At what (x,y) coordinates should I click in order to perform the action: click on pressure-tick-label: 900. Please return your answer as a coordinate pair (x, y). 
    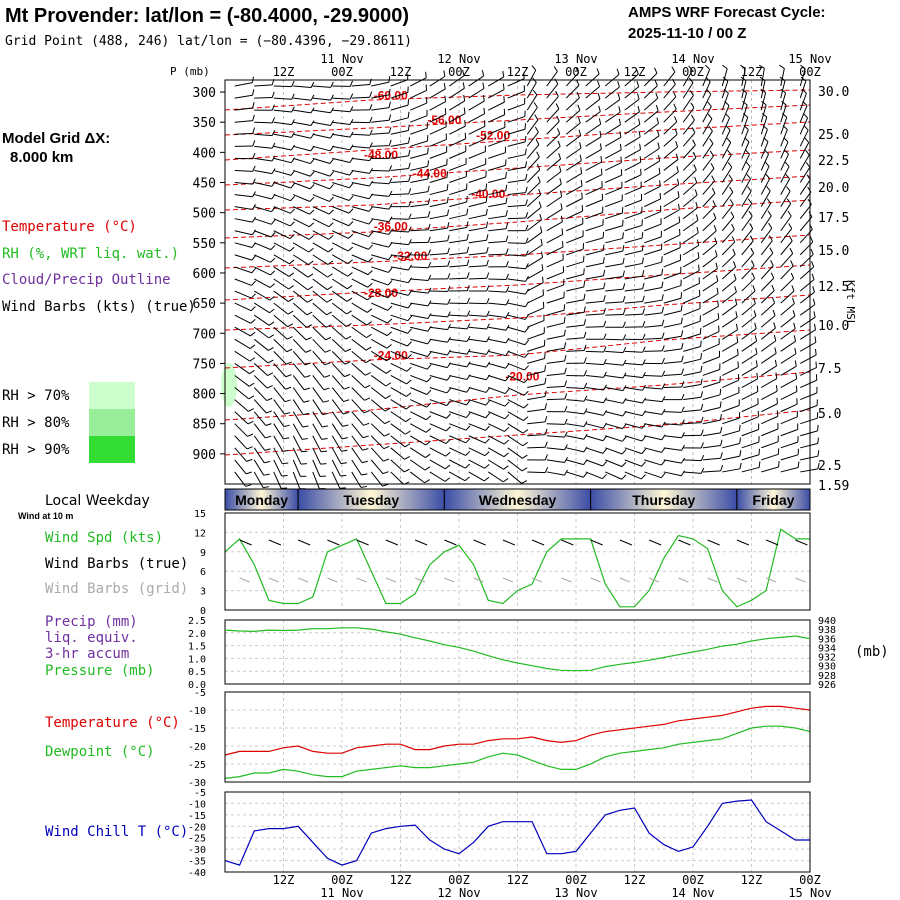
    Looking at the image, I should click on (204, 455).